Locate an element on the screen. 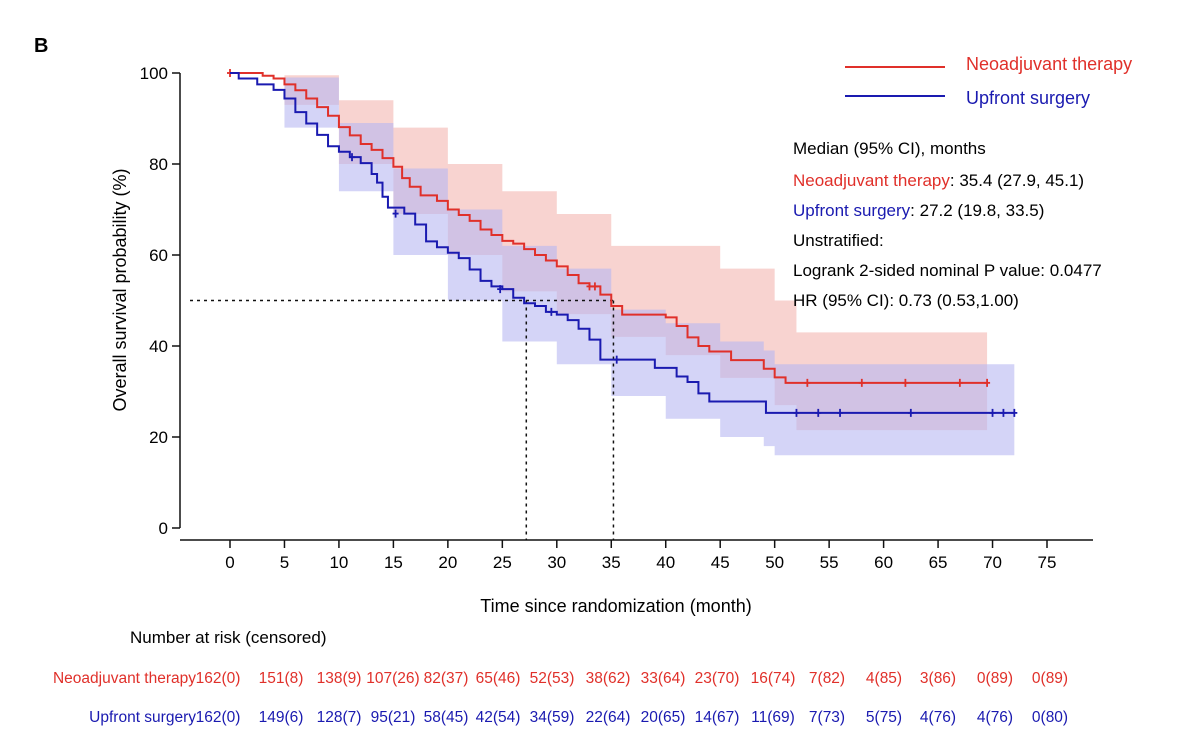 Image resolution: width=1200 pixels, height=747 pixels. y-tick-label: 0 is located at coordinates (163, 528).